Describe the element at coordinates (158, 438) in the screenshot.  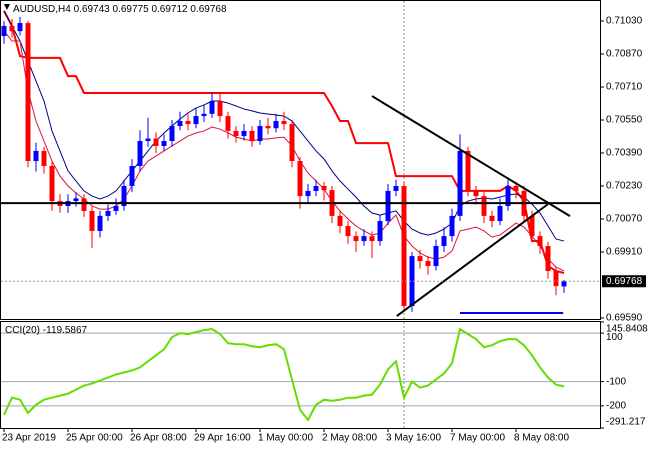
I see `x-tick-label: 26 Apr 08:00` at that location.